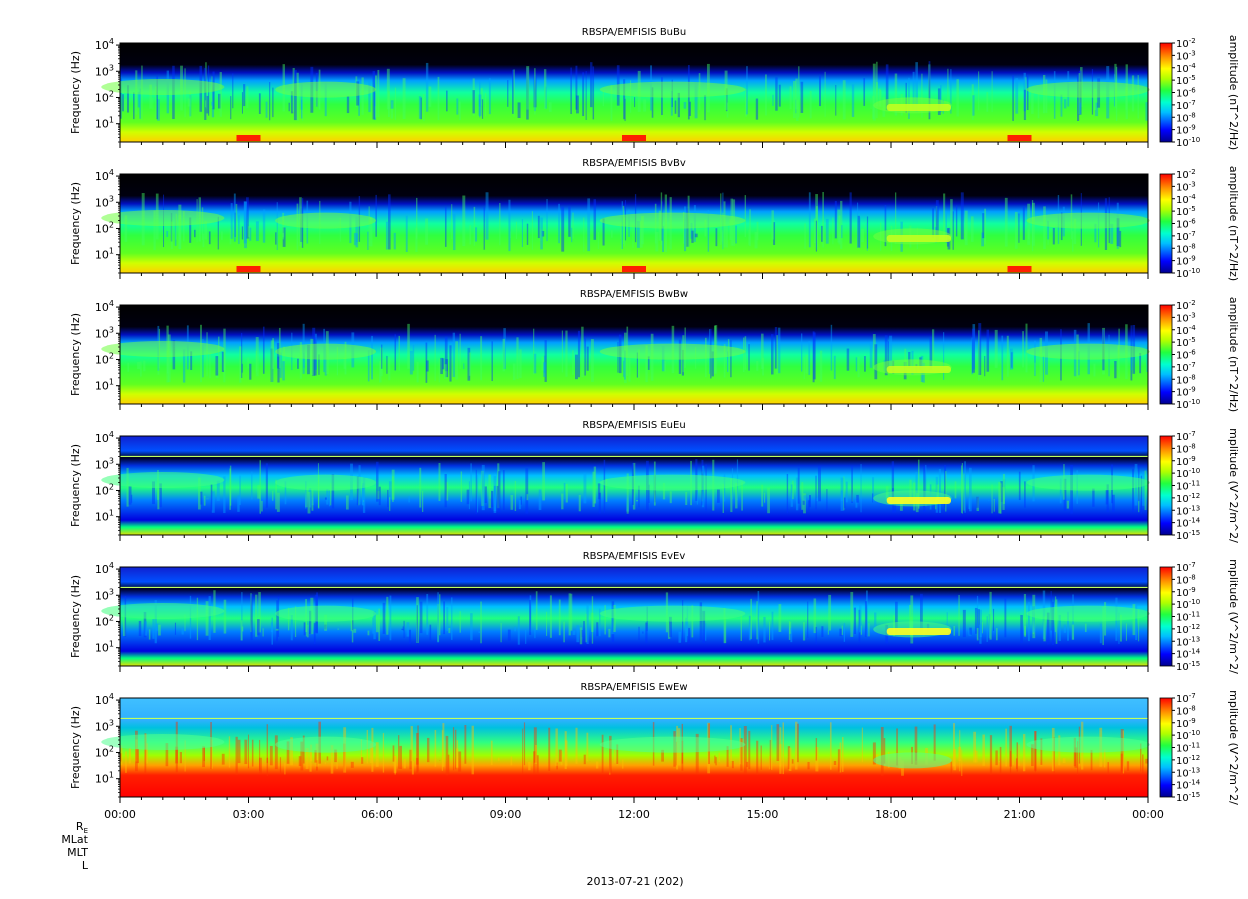 This screenshot has width=1248, height=899. I want to click on colorbar-tick-label: 10⁻⁵, so click(1186, 211).